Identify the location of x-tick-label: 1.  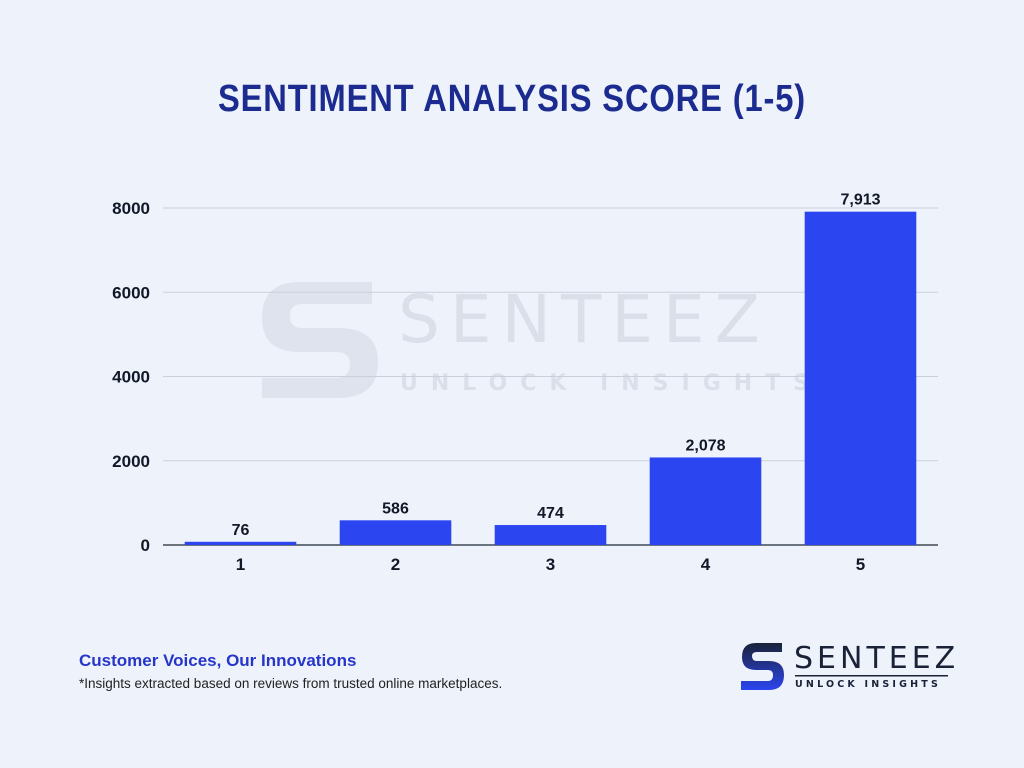
(240, 564).